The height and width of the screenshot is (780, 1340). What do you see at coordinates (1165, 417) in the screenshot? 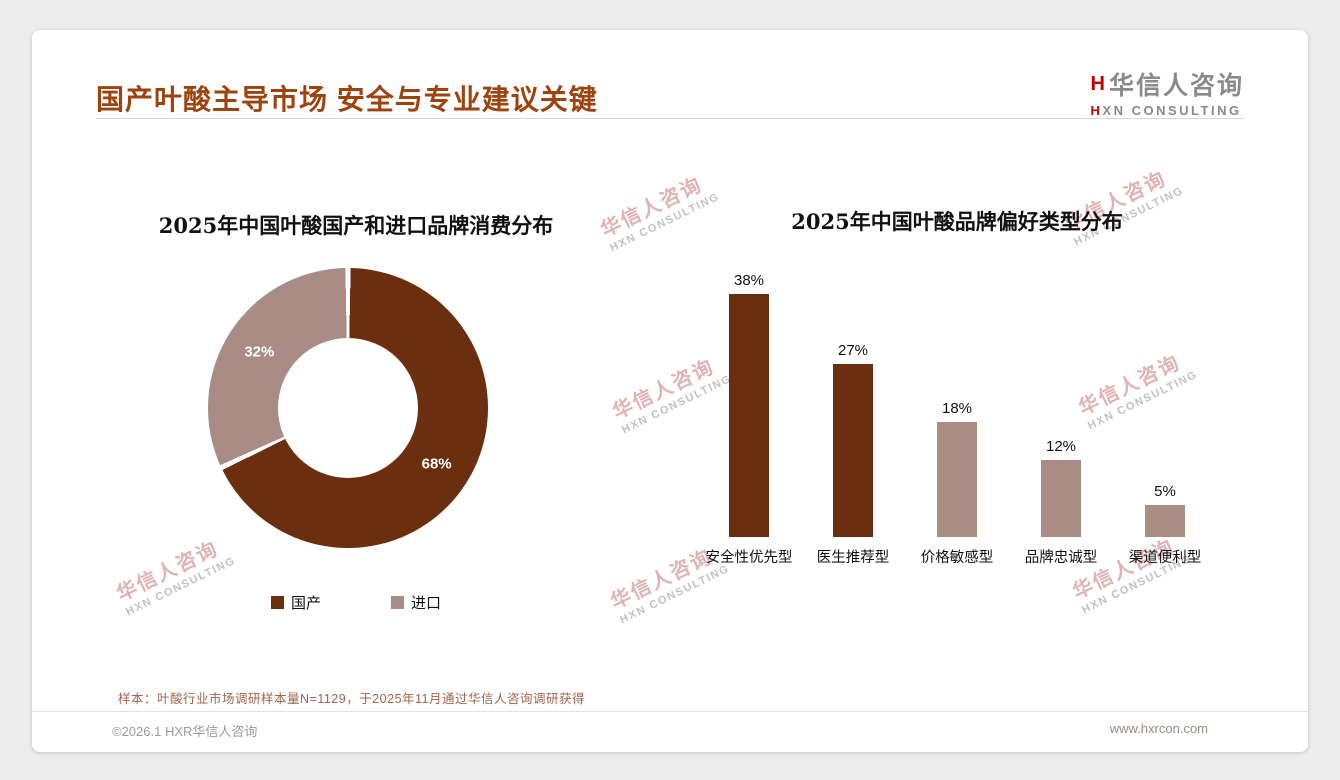
I see `bar-column: 5% 渠道便利型` at bounding box center [1165, 417].